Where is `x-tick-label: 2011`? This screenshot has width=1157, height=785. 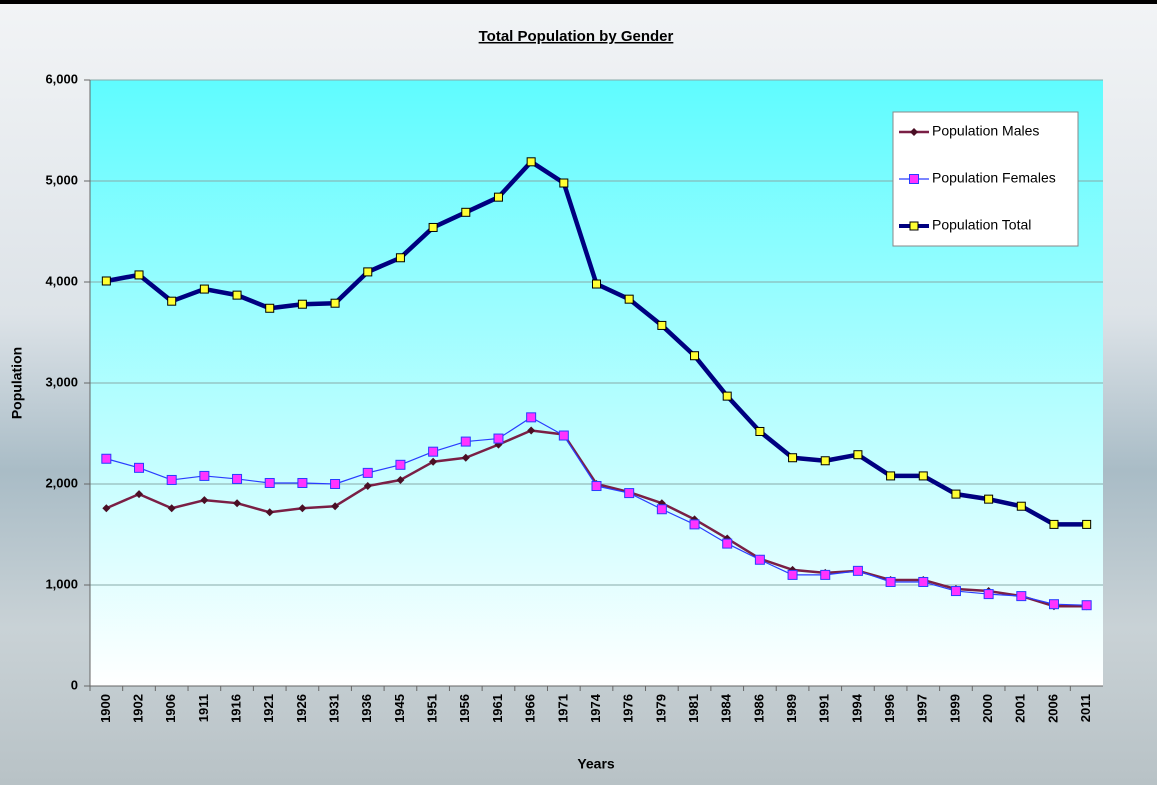 x-tick-label: 2011 is located at coordinates (1085, 708).